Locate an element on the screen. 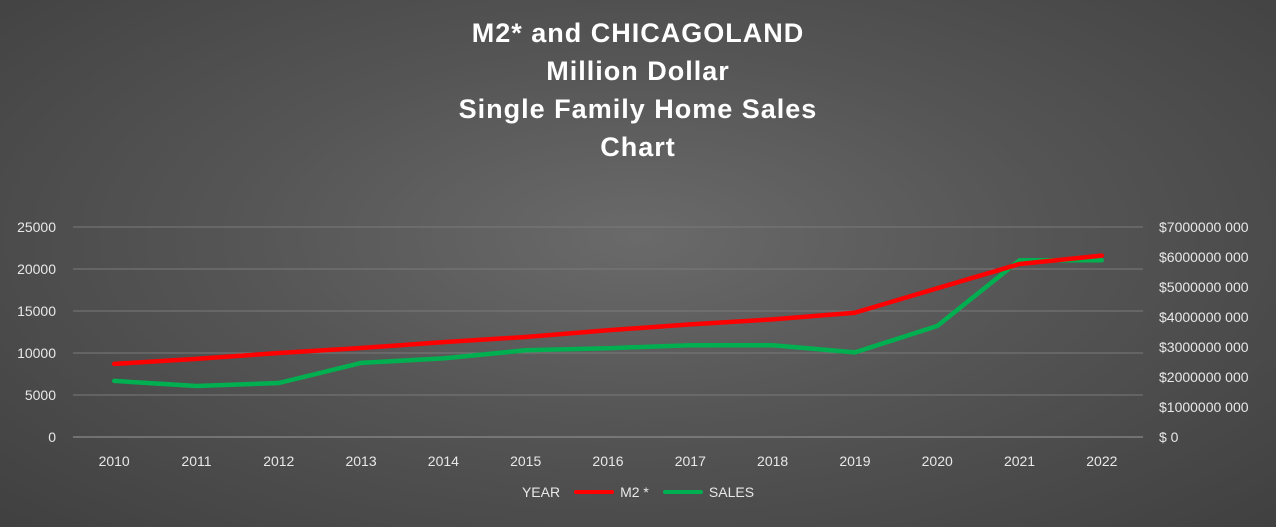  y-right-tick-label: $ 0 is located at coordinates (1169, 437).